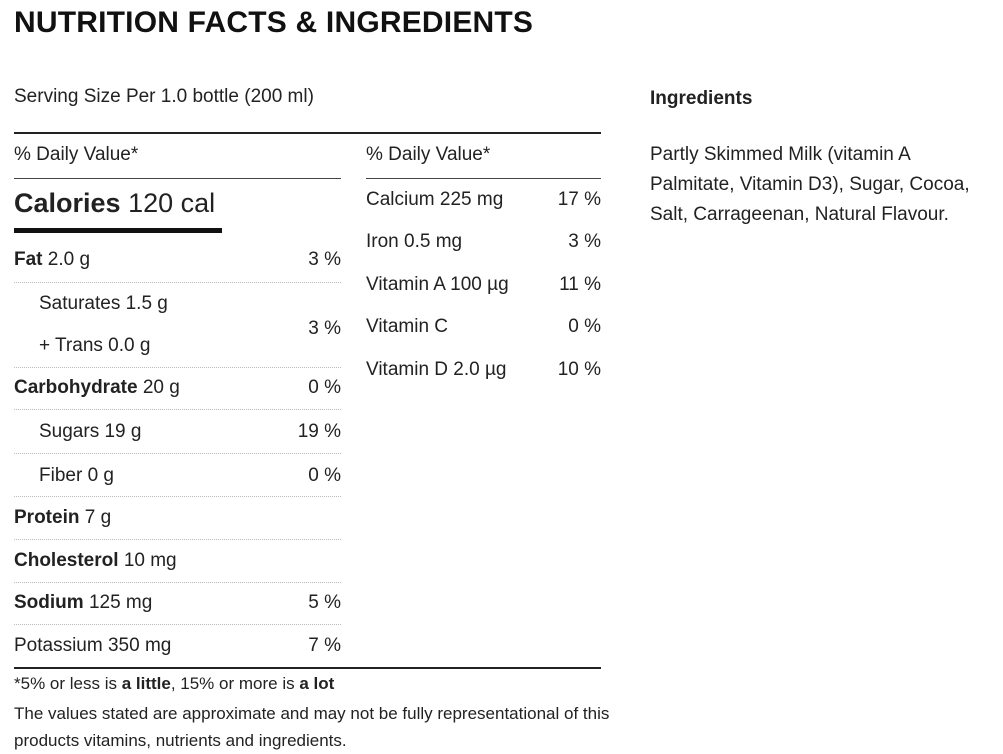 The height and width of the screenshot is (754, 1003). What do you see at coordinates (579, 199) in the screenshot?
I see `vitamin-pct: 17 %` at bounding box center [579, 199].